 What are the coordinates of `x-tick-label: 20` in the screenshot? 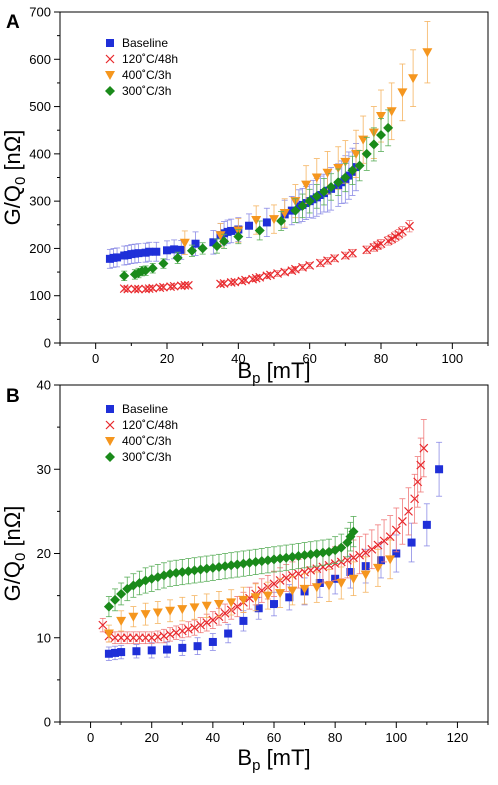 It's located at (167, 358).